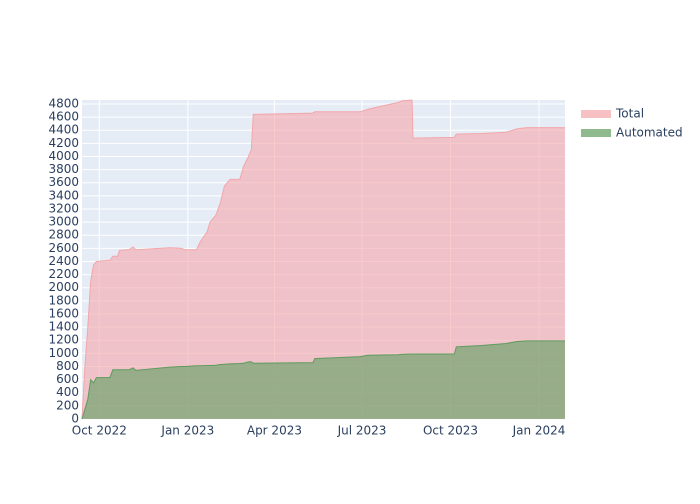  What do you see at coordinates (649, 133) in the screenshot?
I see `legend-label: Automated` at bounding box center [649, 133].